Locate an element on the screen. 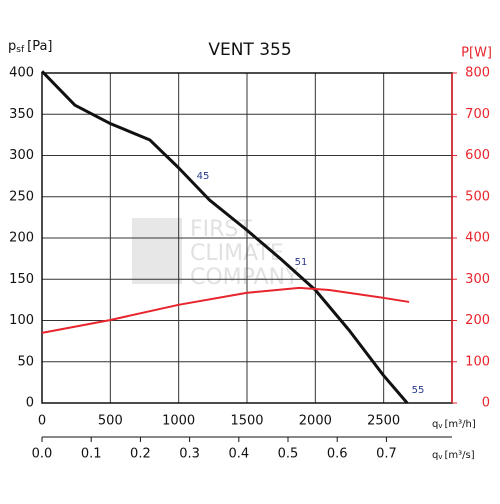 The image size is (500, 504). y-label-unit: [Pa] is located at coordinates (39, 46).